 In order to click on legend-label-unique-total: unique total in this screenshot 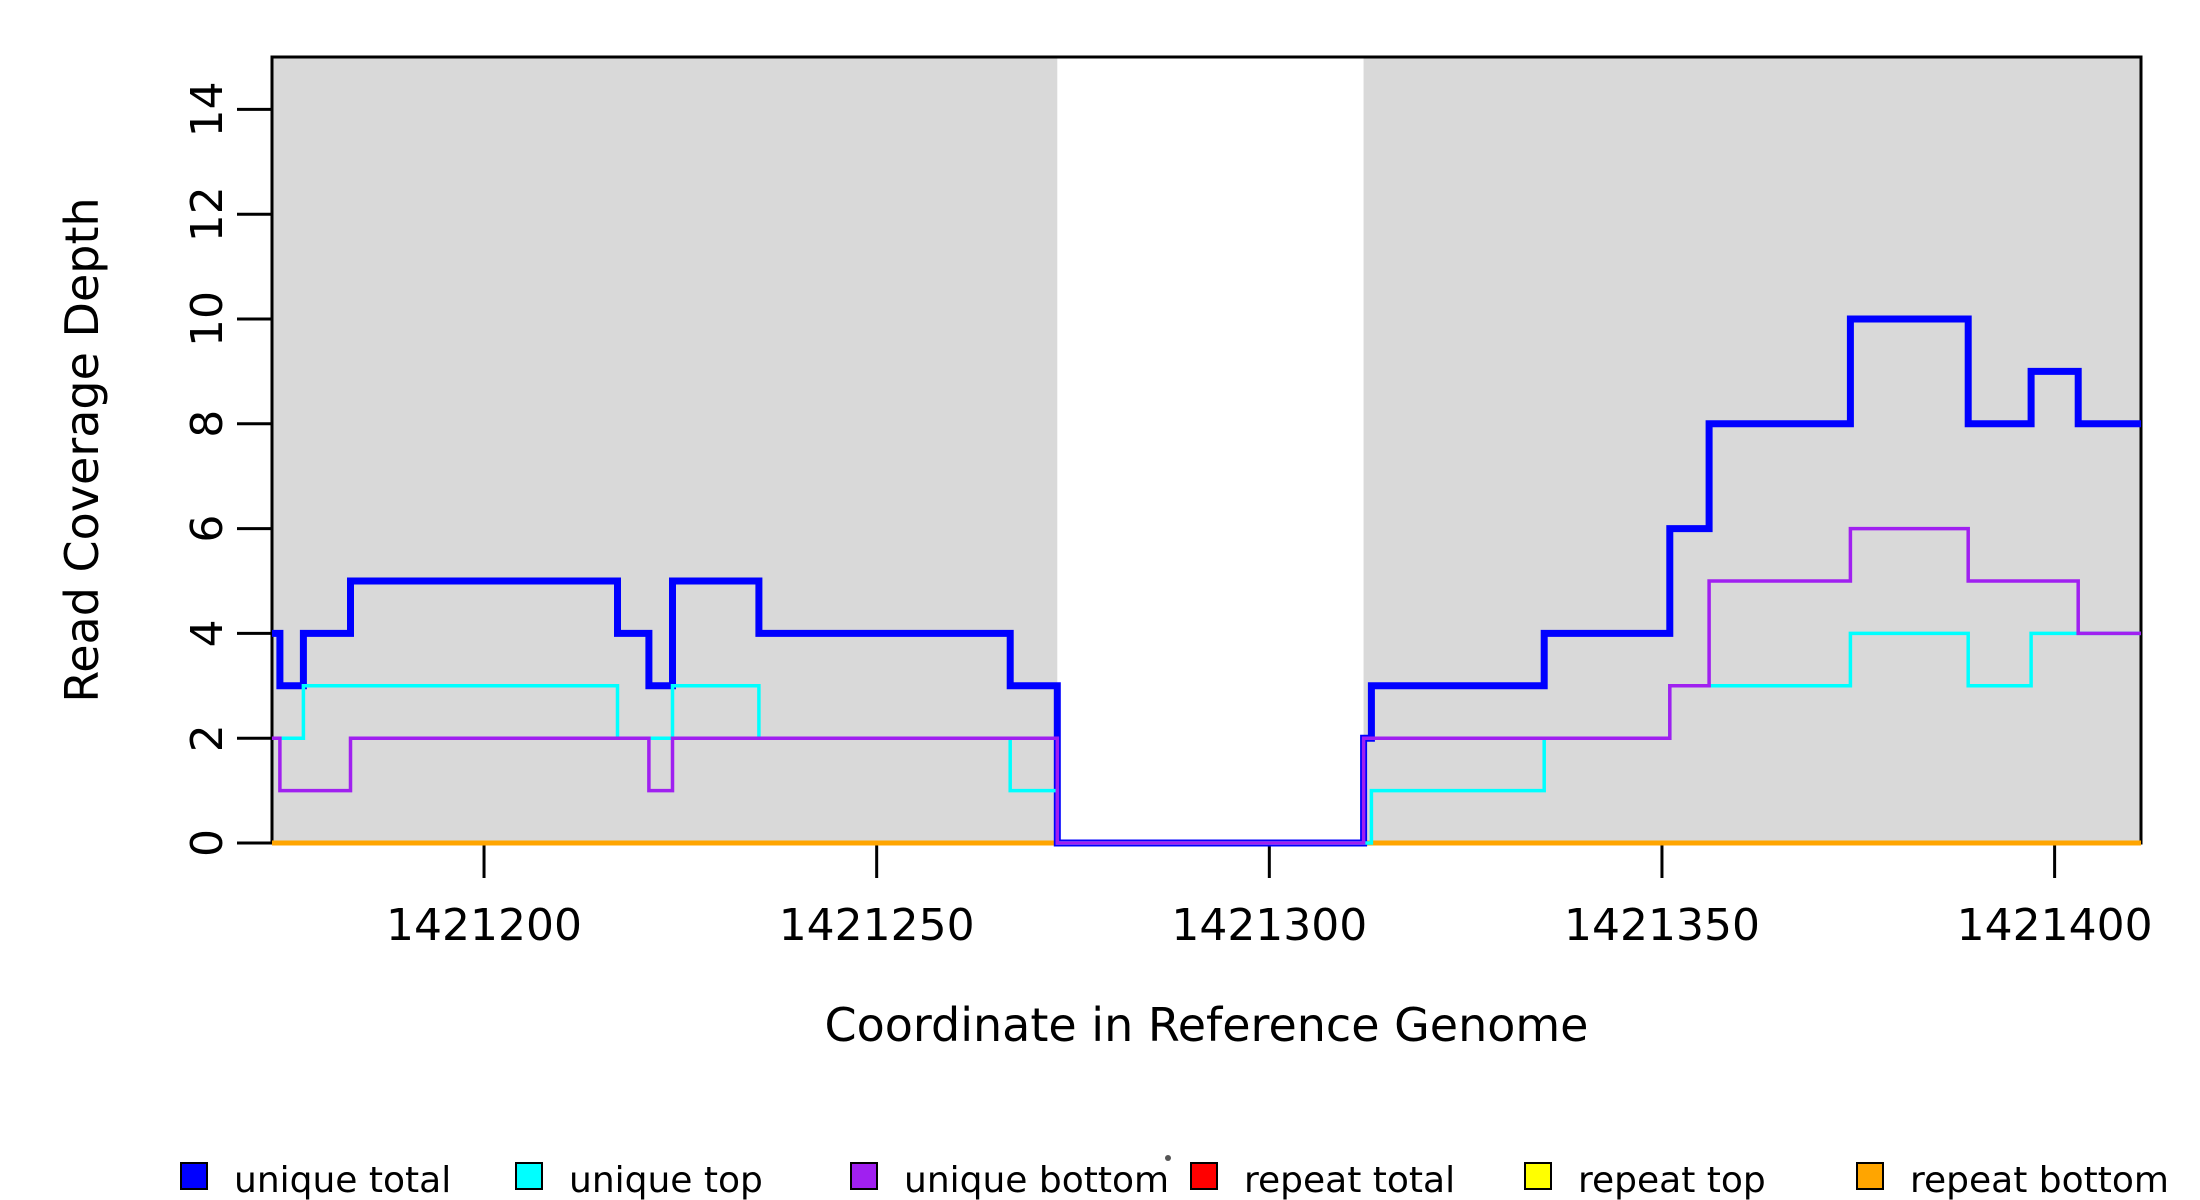, I will do `click(342, 1180)`.